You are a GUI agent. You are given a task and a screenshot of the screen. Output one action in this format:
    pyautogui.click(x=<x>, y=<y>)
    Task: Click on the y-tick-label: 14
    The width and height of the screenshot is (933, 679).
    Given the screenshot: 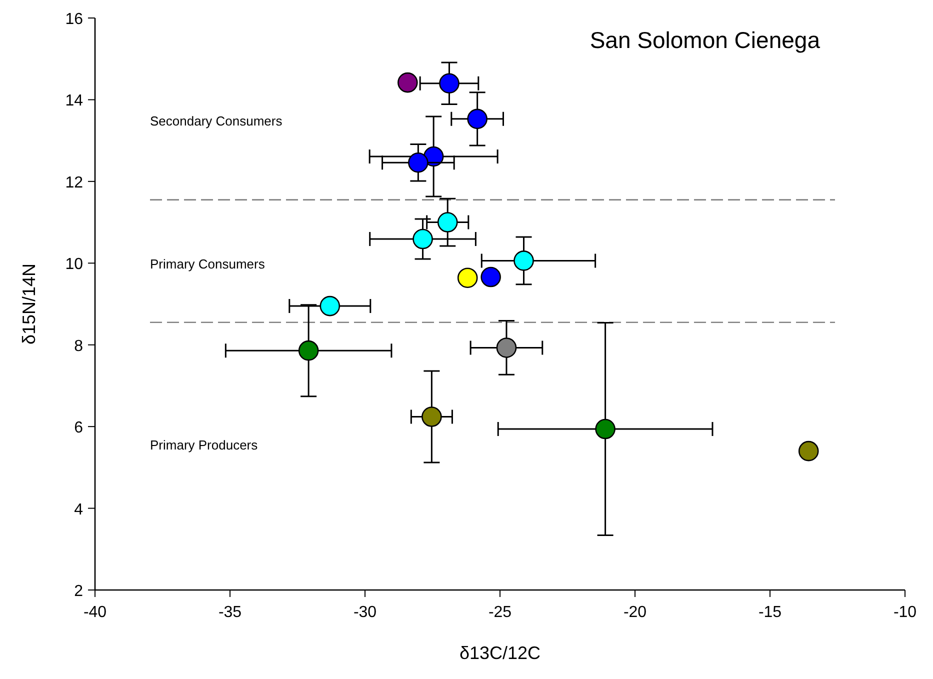 What is the action you would take?
    pyautogui.click(x=74, y=101)
    